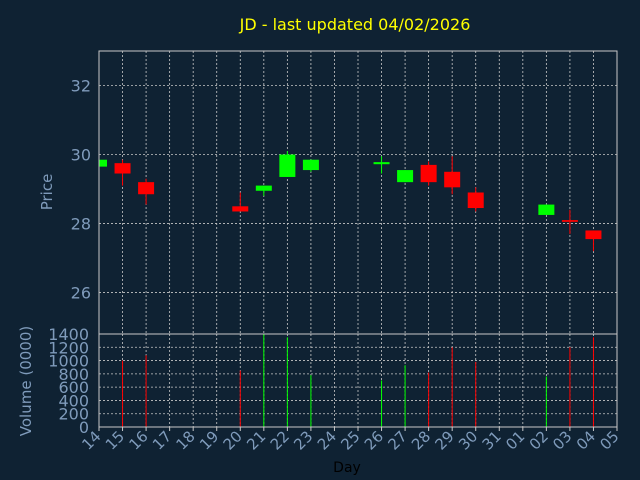 This screenshot has width=640, height=480. What do you see at coordinates (468, 440) in the screenshot?
I see `x-tick-label: 30` at bounding box center [468, 440].